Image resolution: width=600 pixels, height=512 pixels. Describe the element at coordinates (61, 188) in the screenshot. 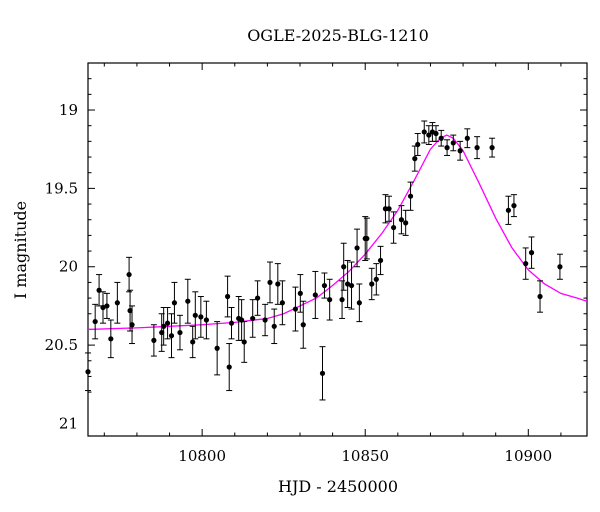

I see `y-tick-label: 19.5` at that location.